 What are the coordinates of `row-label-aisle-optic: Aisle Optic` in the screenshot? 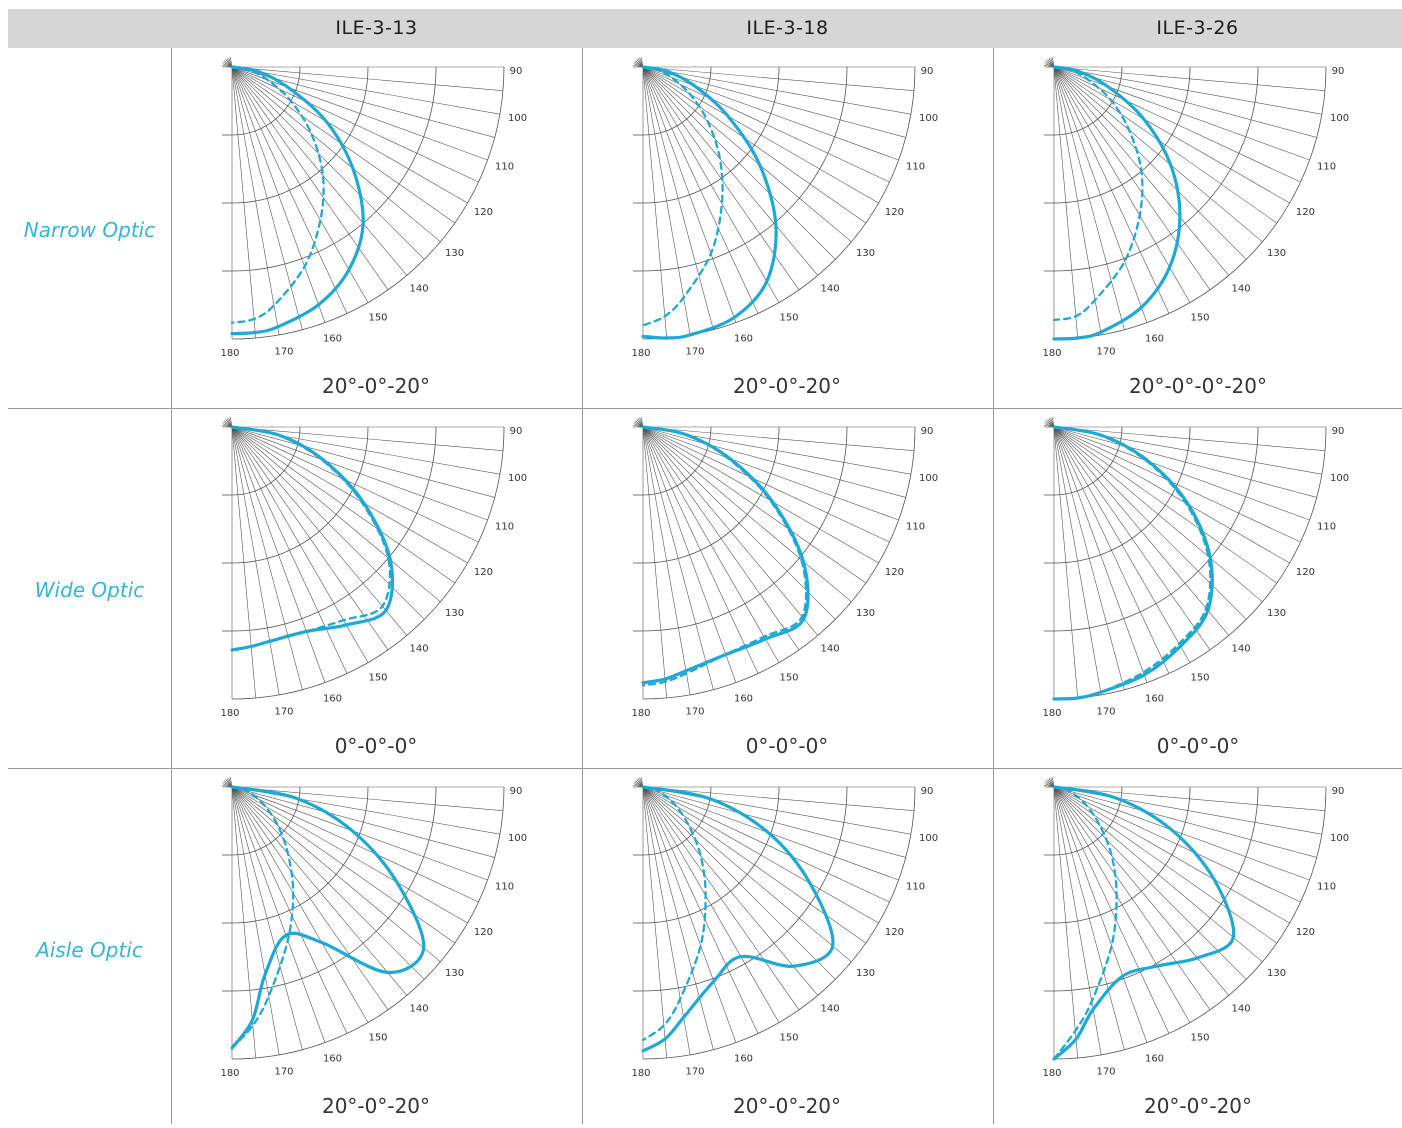 It's located at (89, 950).